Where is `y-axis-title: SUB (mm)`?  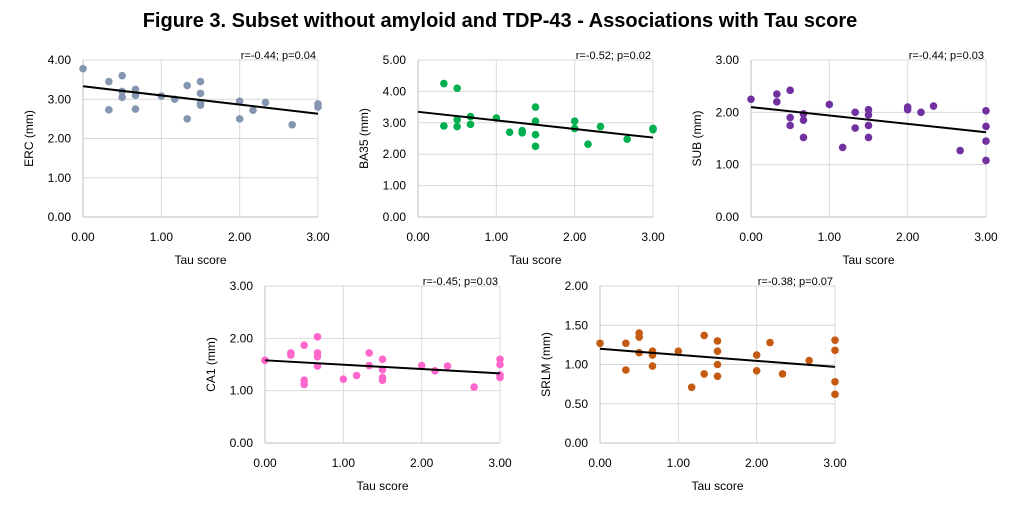
y-axis-title: SUB (mm) is located at coordinates (697, 139).